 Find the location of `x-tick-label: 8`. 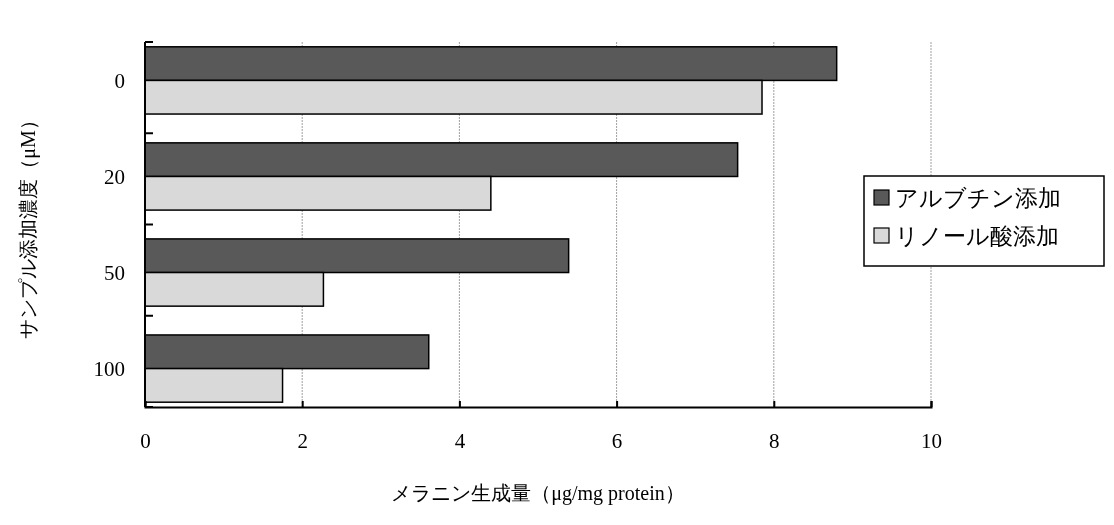

x-tick-label: 8 is located at coordinates (774, 440).